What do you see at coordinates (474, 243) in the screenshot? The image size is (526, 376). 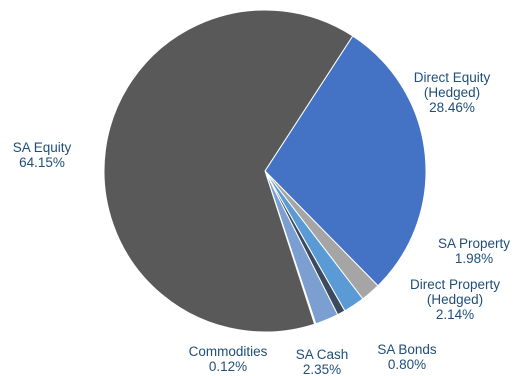 I see `label-name-sa-property: SA Property` at bounding box center [474, 243].